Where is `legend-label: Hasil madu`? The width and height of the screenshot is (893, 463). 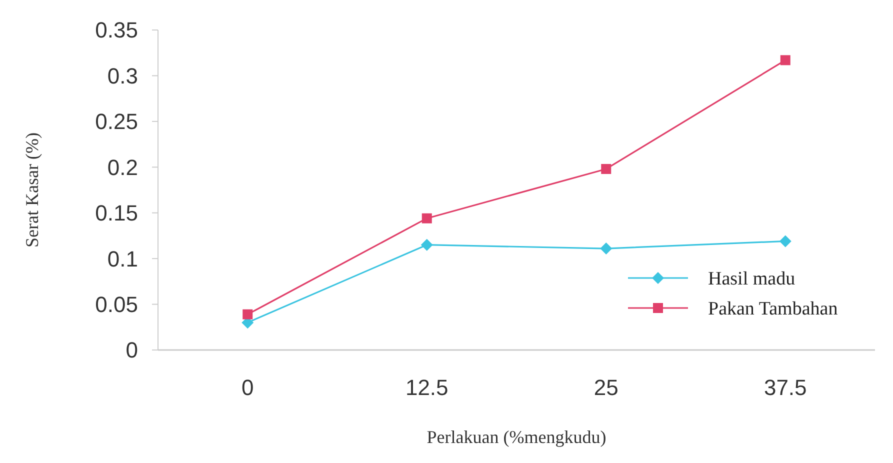
legend-label: Hasil madu is located at coordinates (752, 279).